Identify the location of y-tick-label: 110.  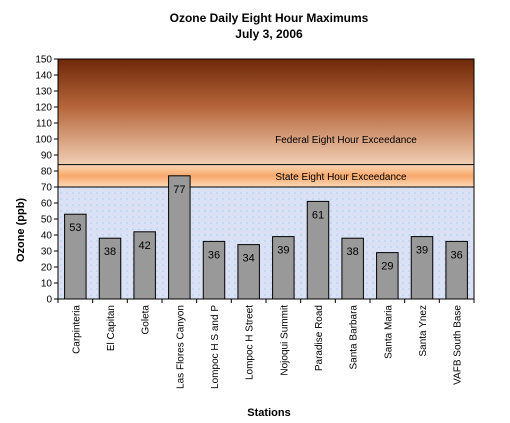
(44, 124).